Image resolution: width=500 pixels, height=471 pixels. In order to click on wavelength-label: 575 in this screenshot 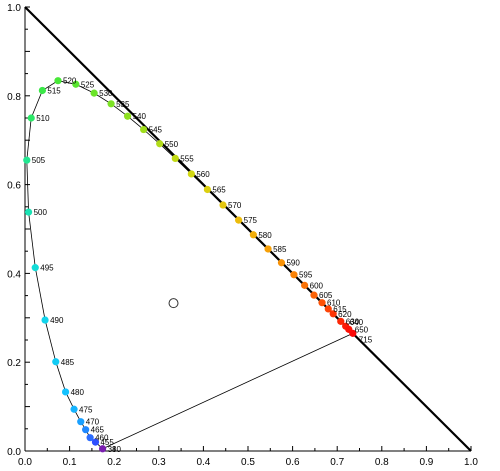, I will do `click(251, 220)`.